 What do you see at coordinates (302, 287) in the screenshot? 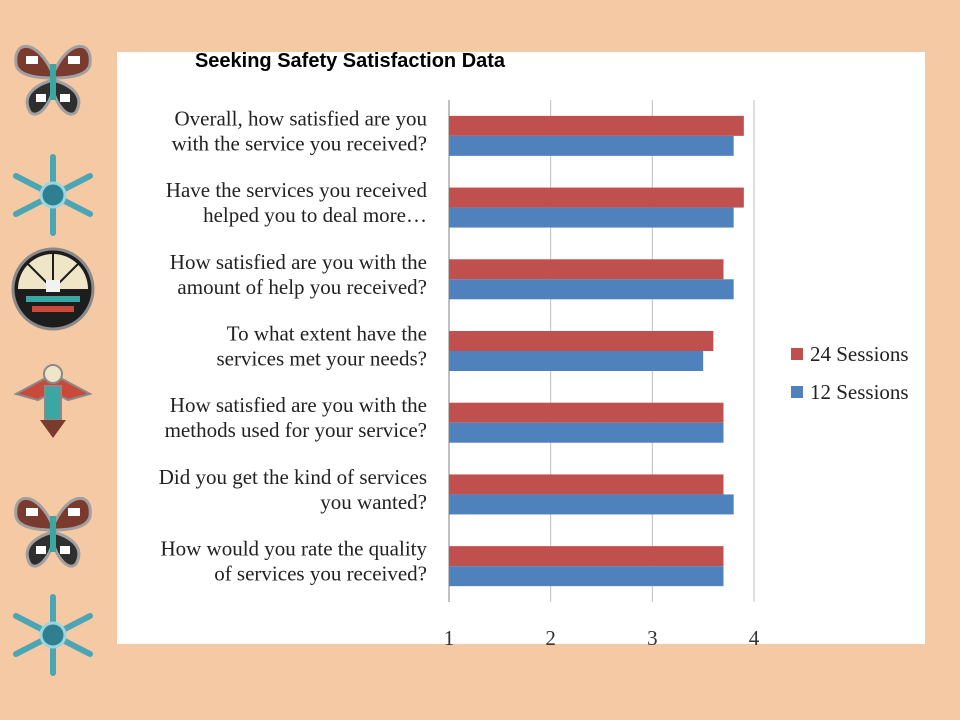
I see `category-label: amount of help you received?` at bounding box center [302, 287].